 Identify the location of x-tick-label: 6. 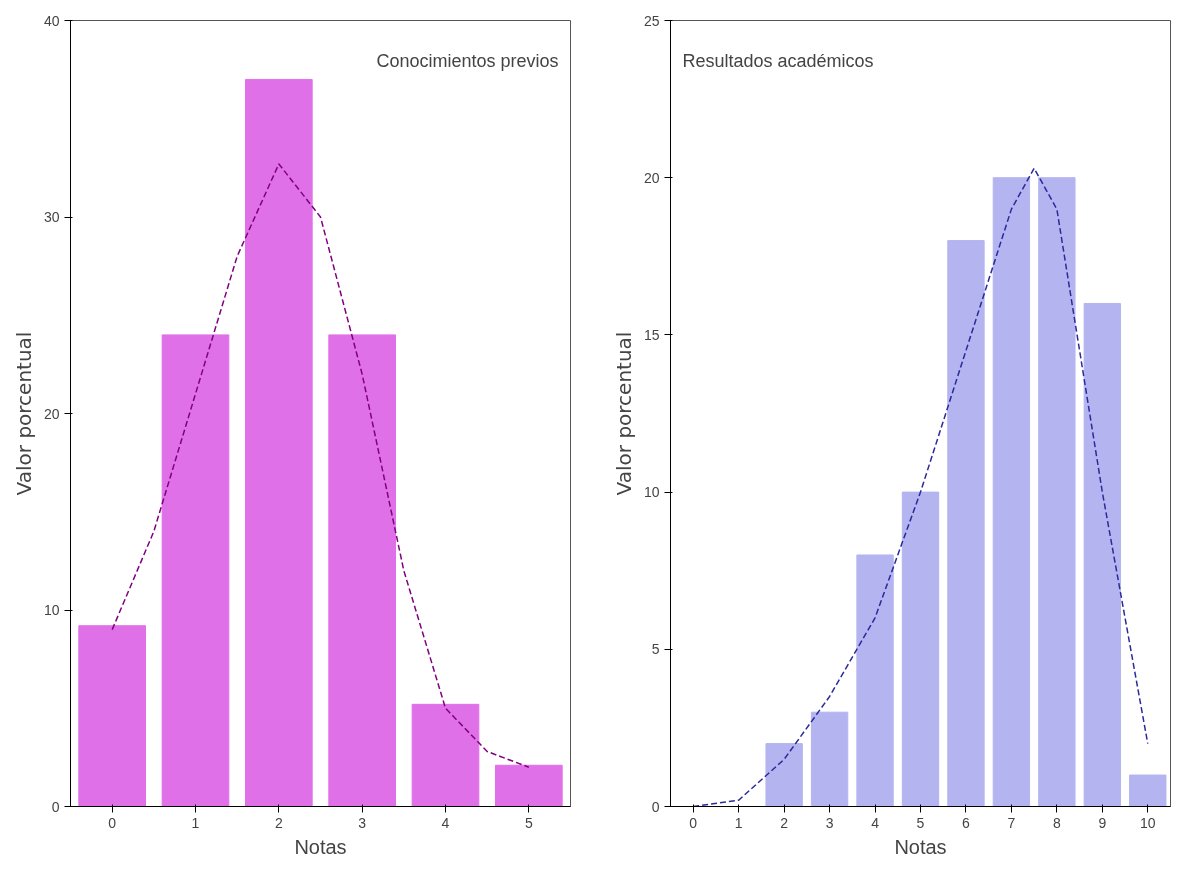
(966, 822).